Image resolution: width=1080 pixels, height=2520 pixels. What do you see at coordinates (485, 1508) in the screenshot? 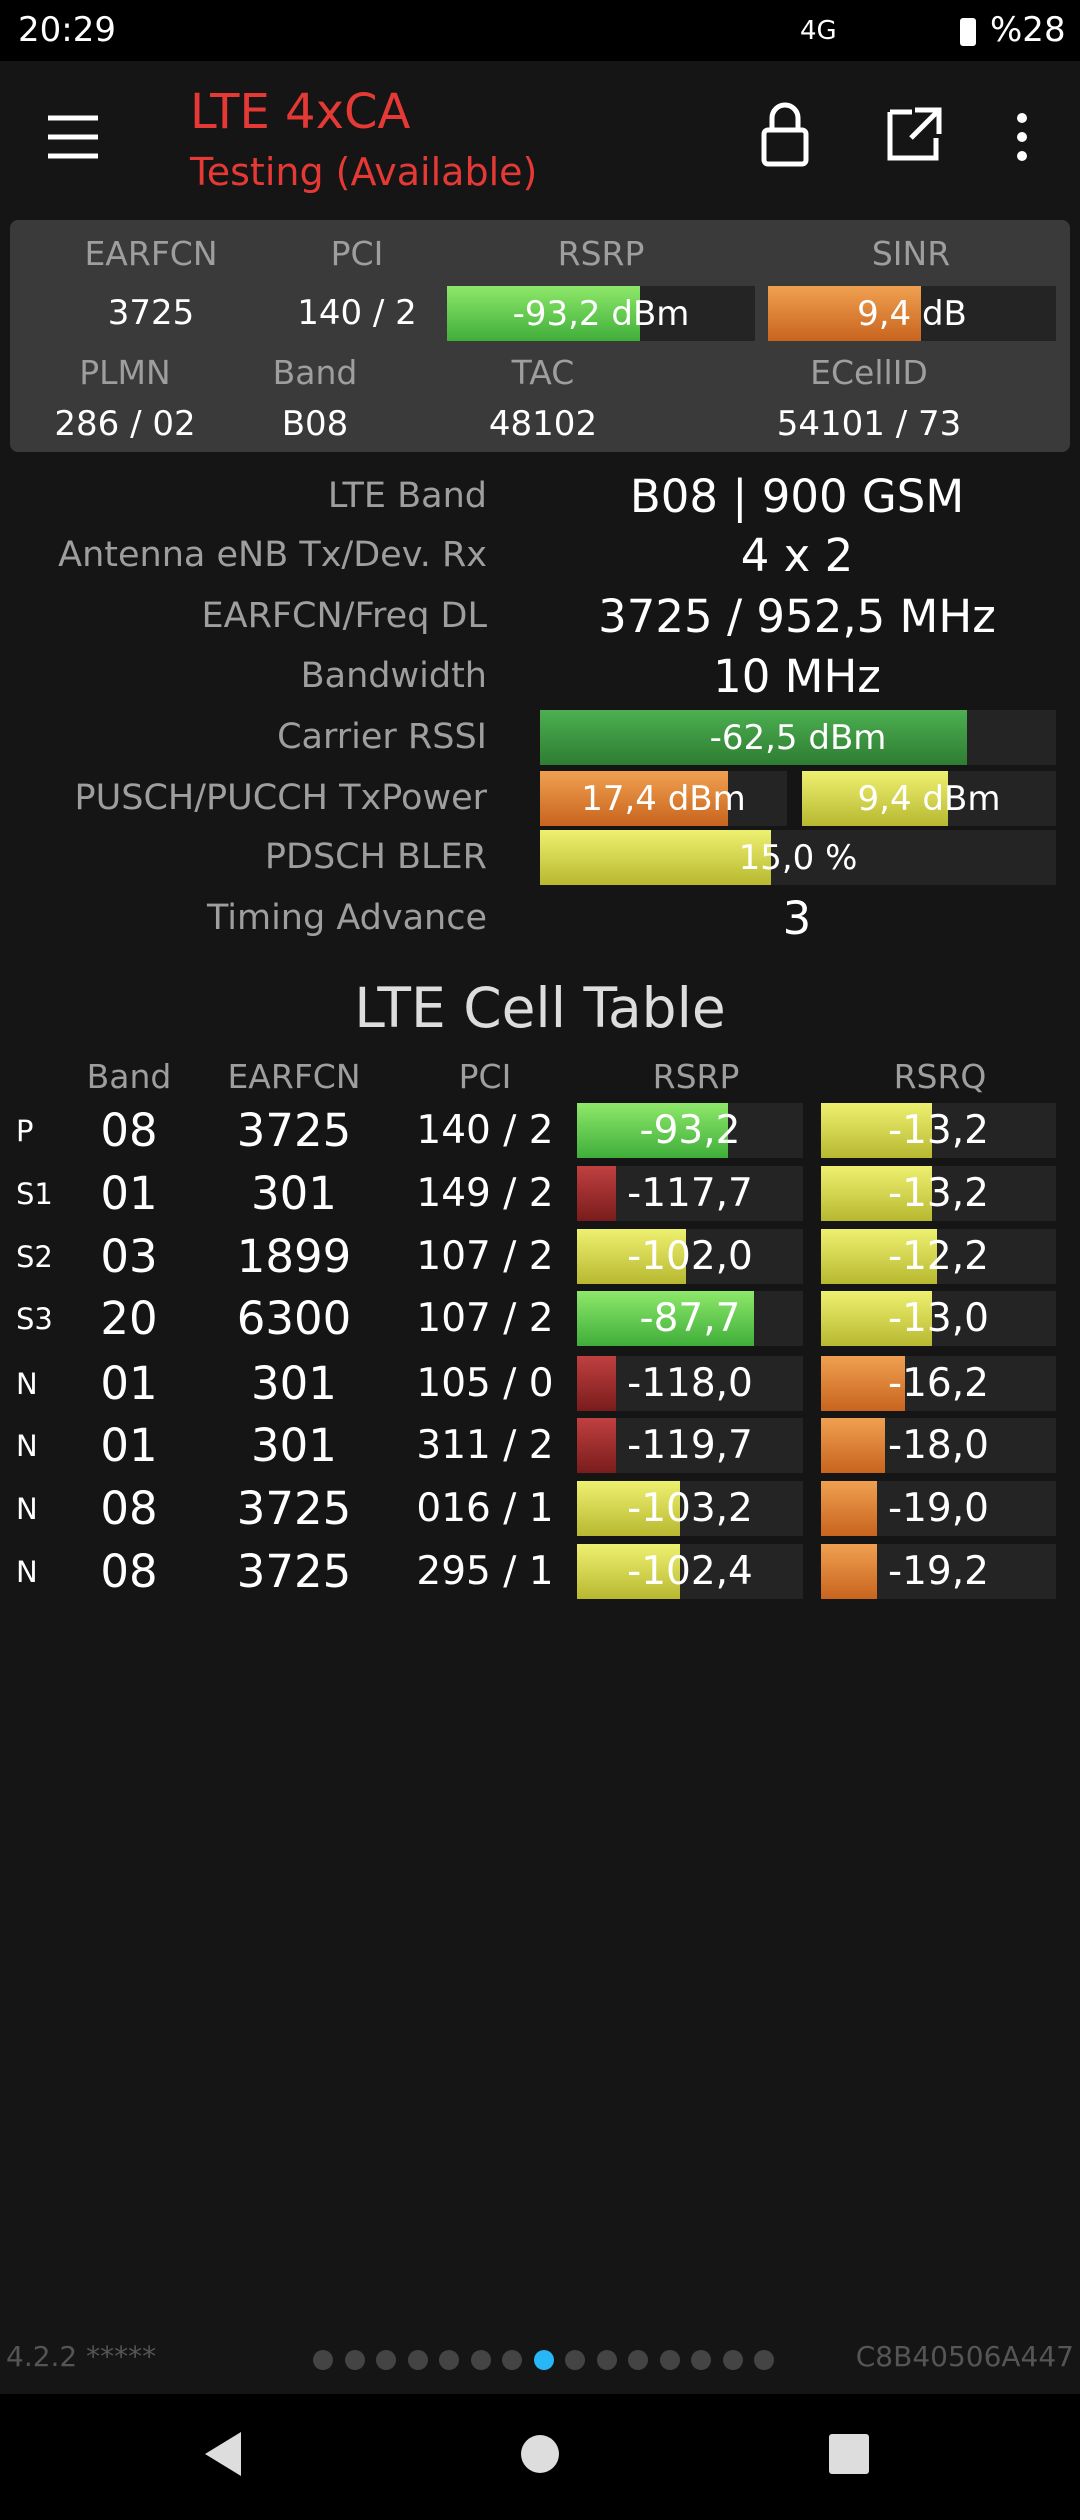
I see `cell-pci: 016 / 1` at bounding box center [485, 1508].